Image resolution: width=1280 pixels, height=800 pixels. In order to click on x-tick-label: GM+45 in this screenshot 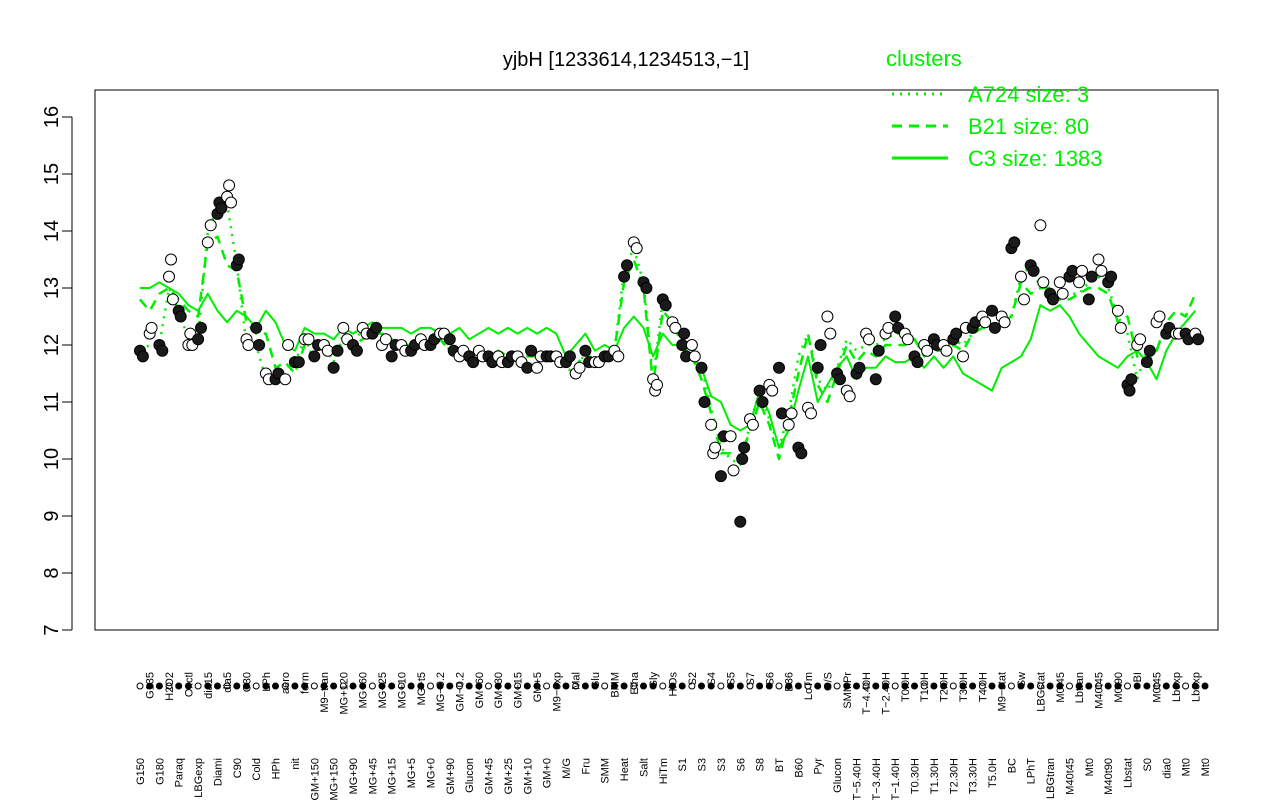, I will do `click(490, 776)`.